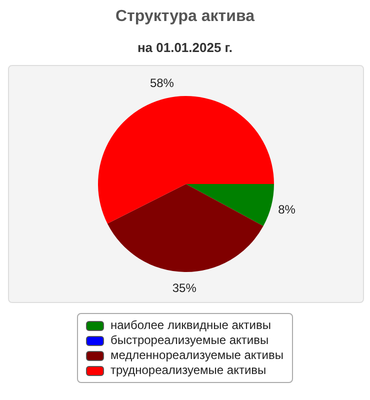  I want to click on chart-subtitle: на 01.01.2025 г., so click(185, 47).